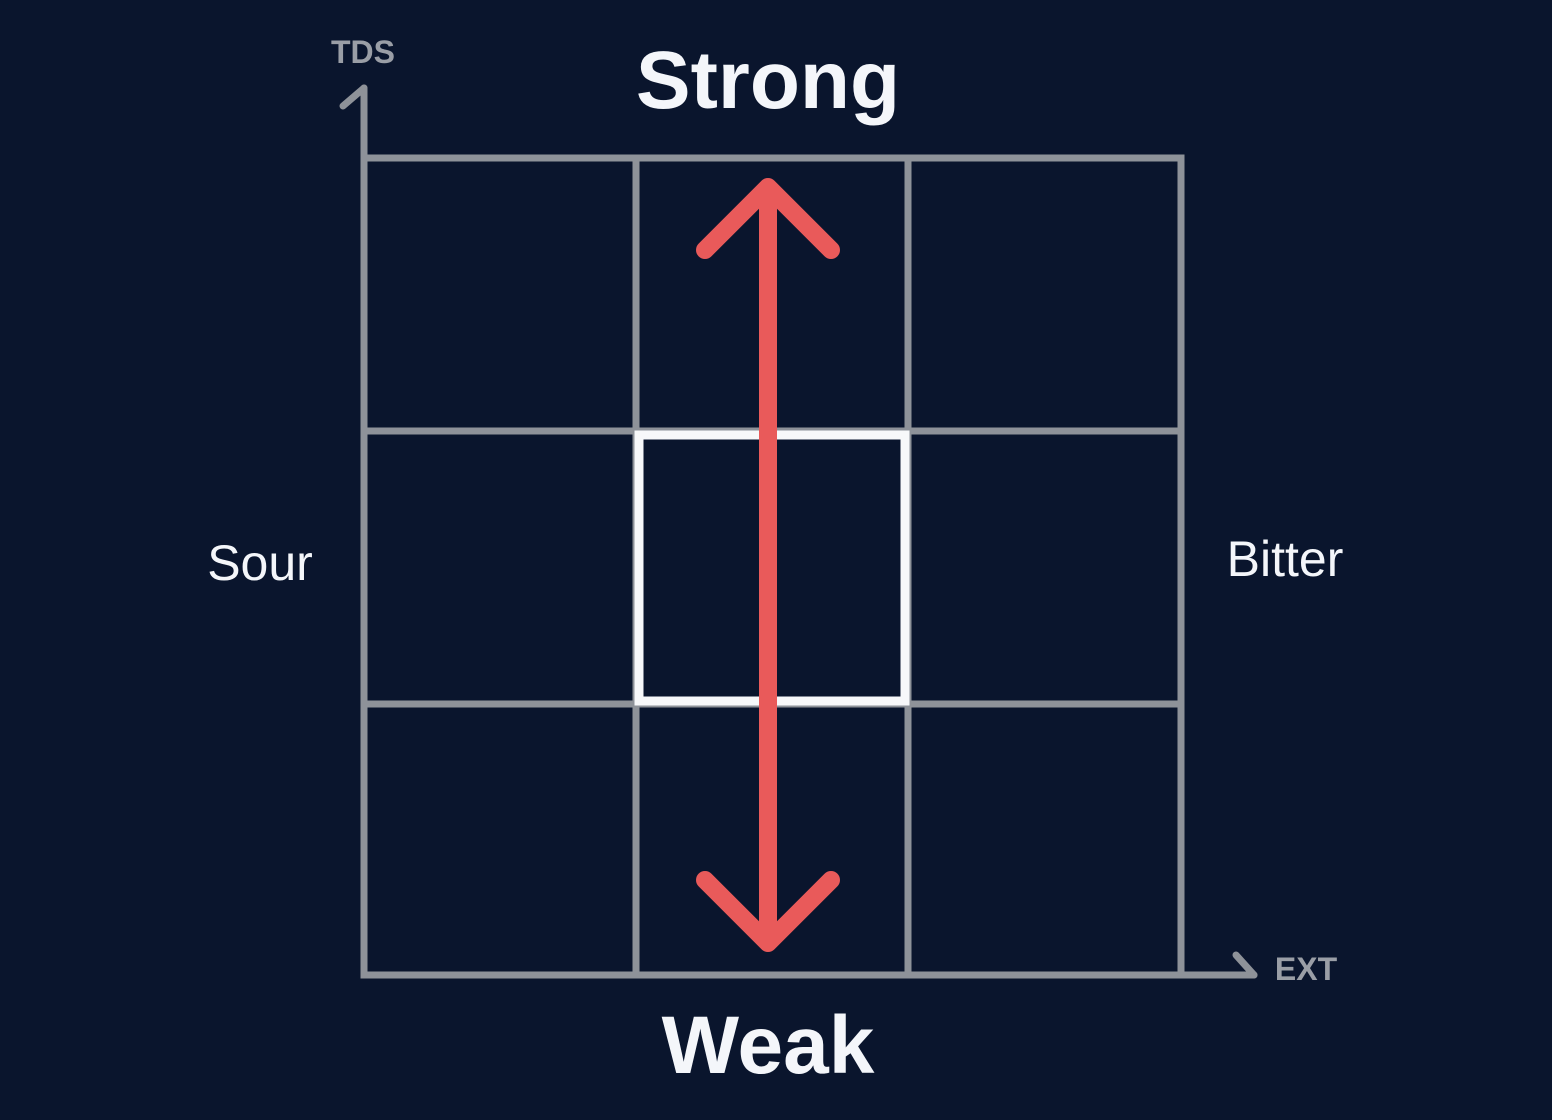 The height and width of the screenshot is (1120, 1552). What do you see at coordinates (1285, 559) in the screenshot?
I see `label-bitter: Bitter` at bounding box center [1285, 559].